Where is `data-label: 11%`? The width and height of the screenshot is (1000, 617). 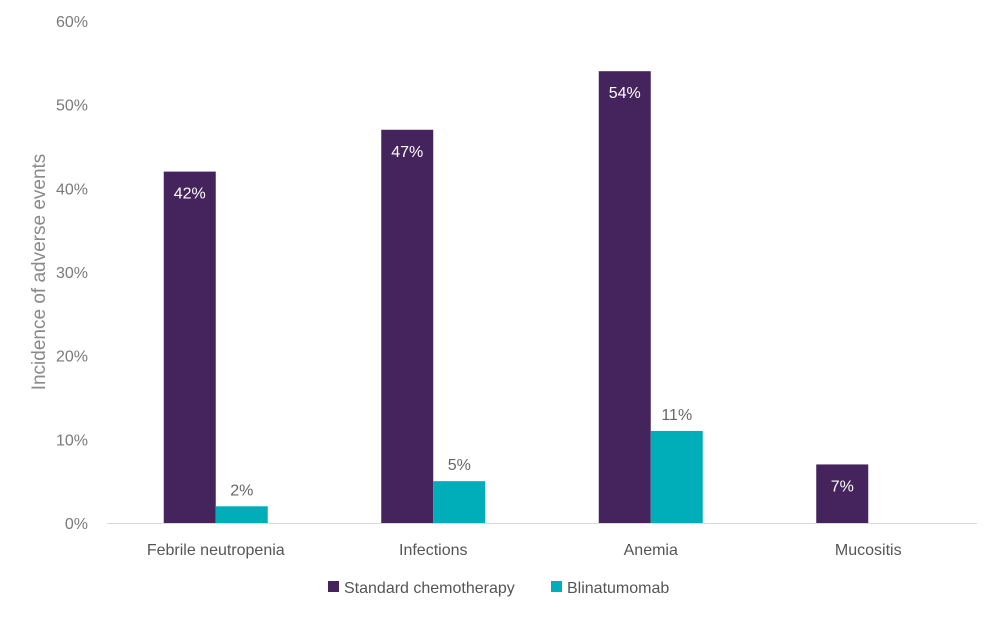 data-label: 11% is located at coordinates (676, 415).